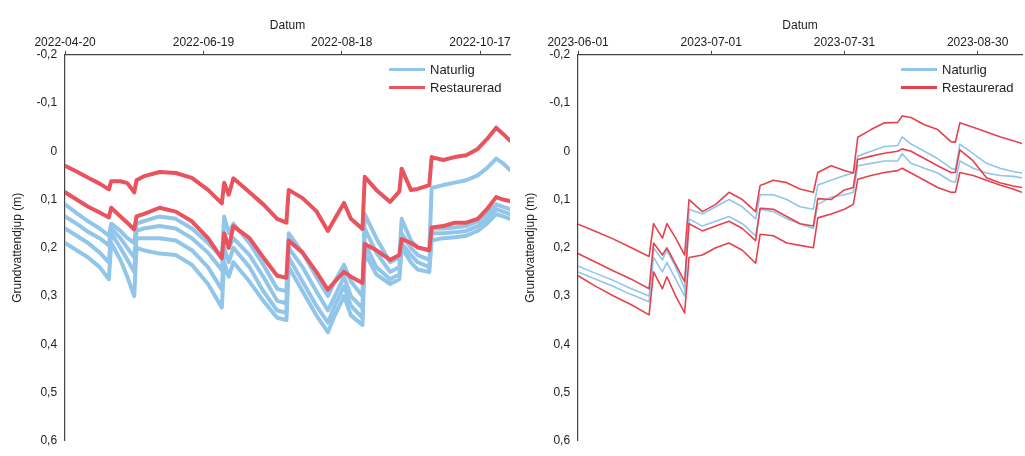 This screenshot has width=1025, height=456. I want to click on x-tick-label: 2023-06-01, so click(578, 41).